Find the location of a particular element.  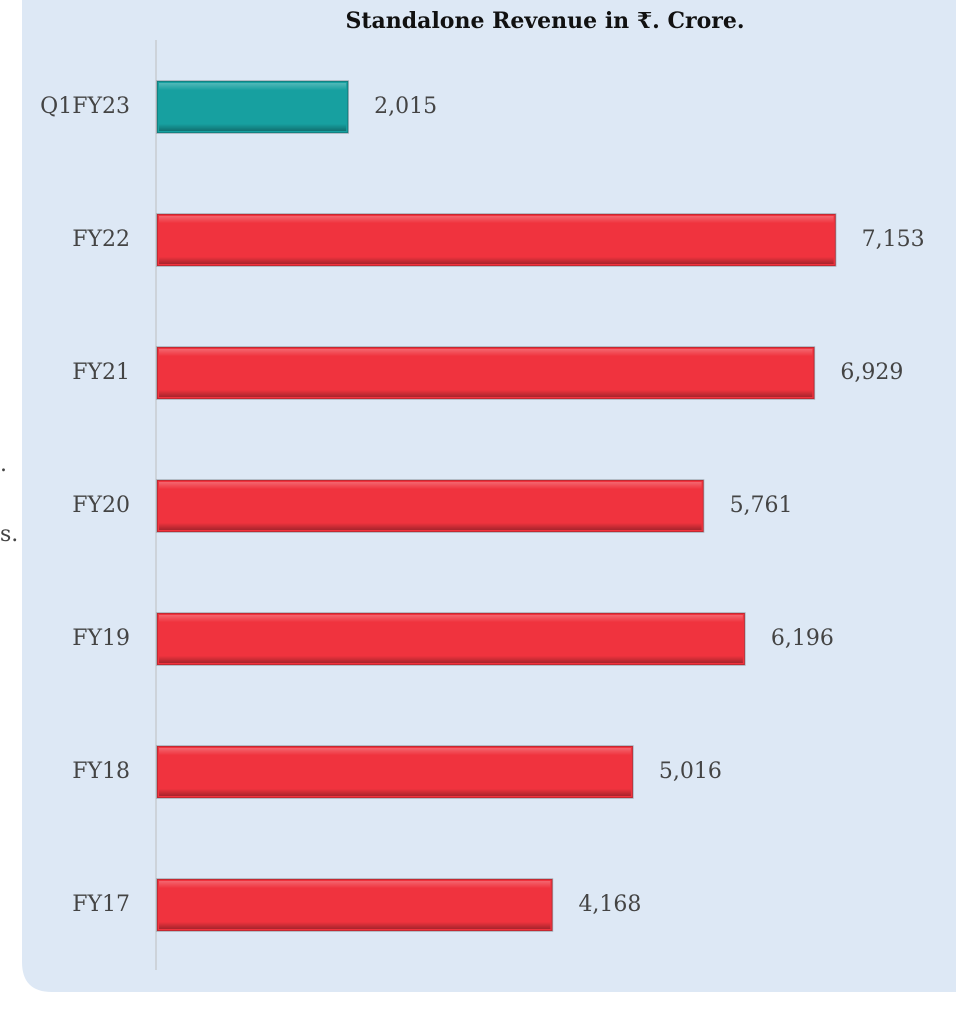

y-tick-label: FY18 is located at coordinates (101, 771).